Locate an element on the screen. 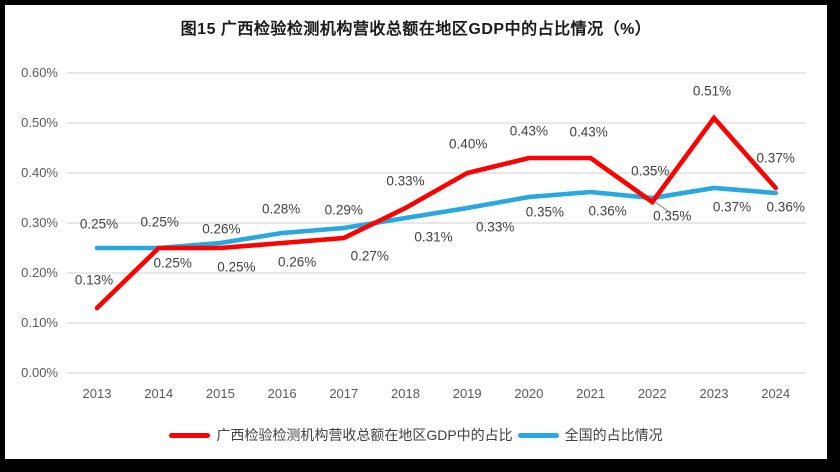  label-leader-line is located at coordinates (661, 206).